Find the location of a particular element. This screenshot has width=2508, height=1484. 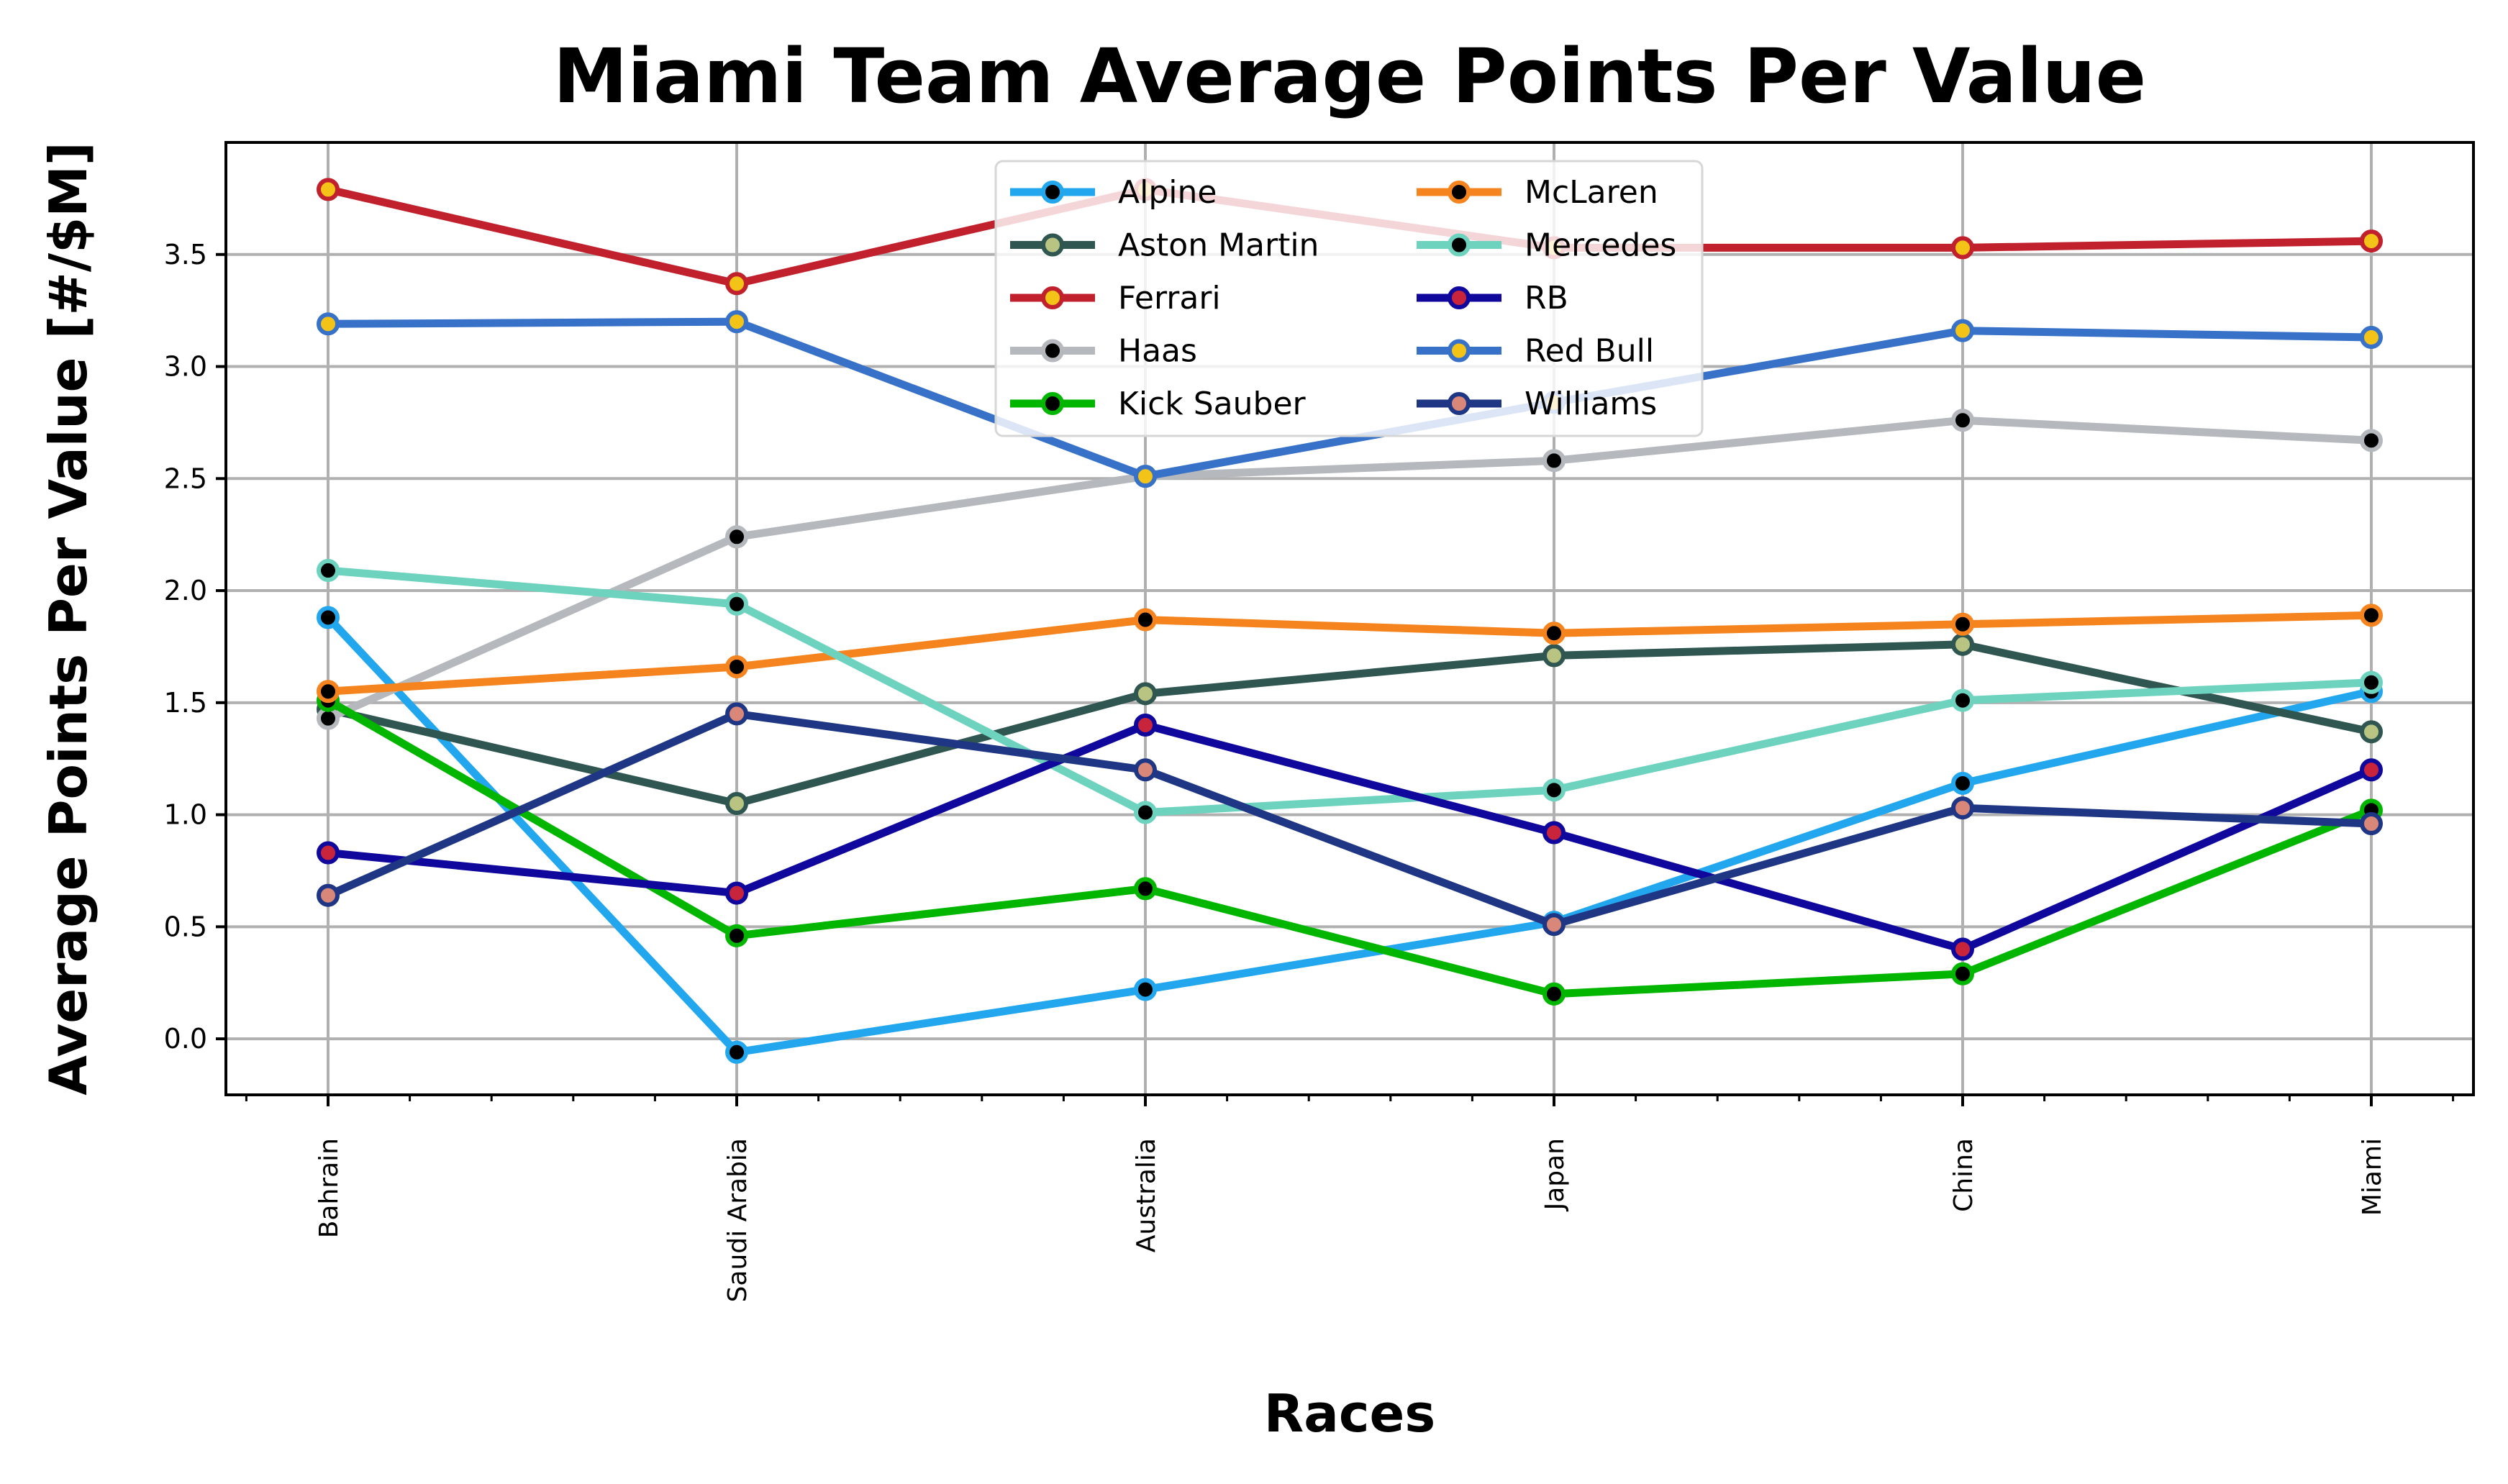

y-tick-label: 2.5 is located at coordinates (186, 479).